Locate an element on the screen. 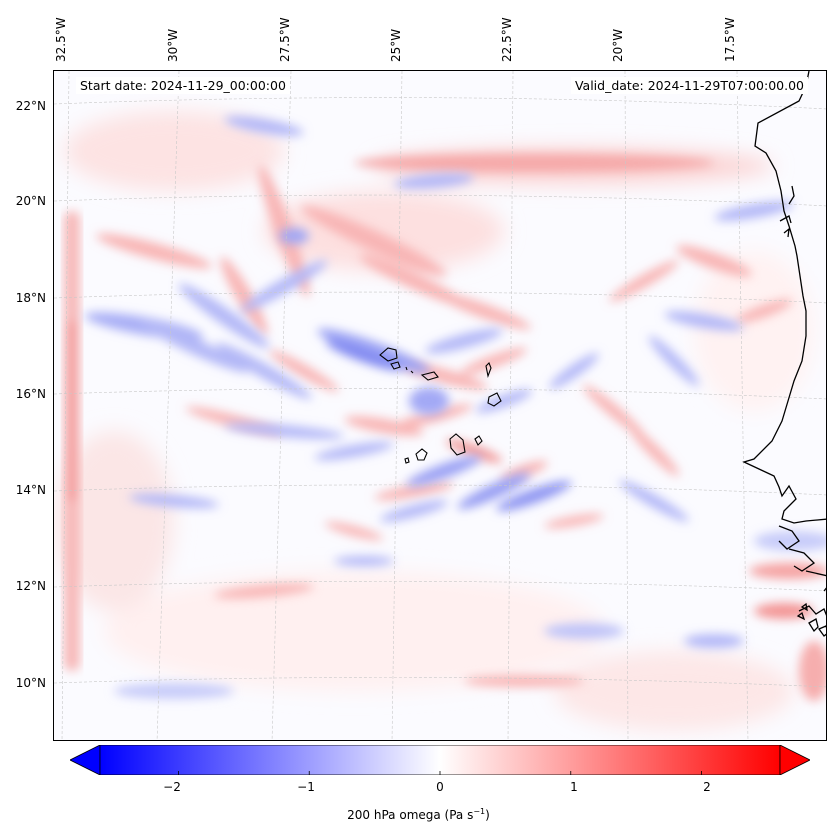 The height and width of the screenshot is (839, 837). colorbar-extend-high is located at coordinates (795, 760).